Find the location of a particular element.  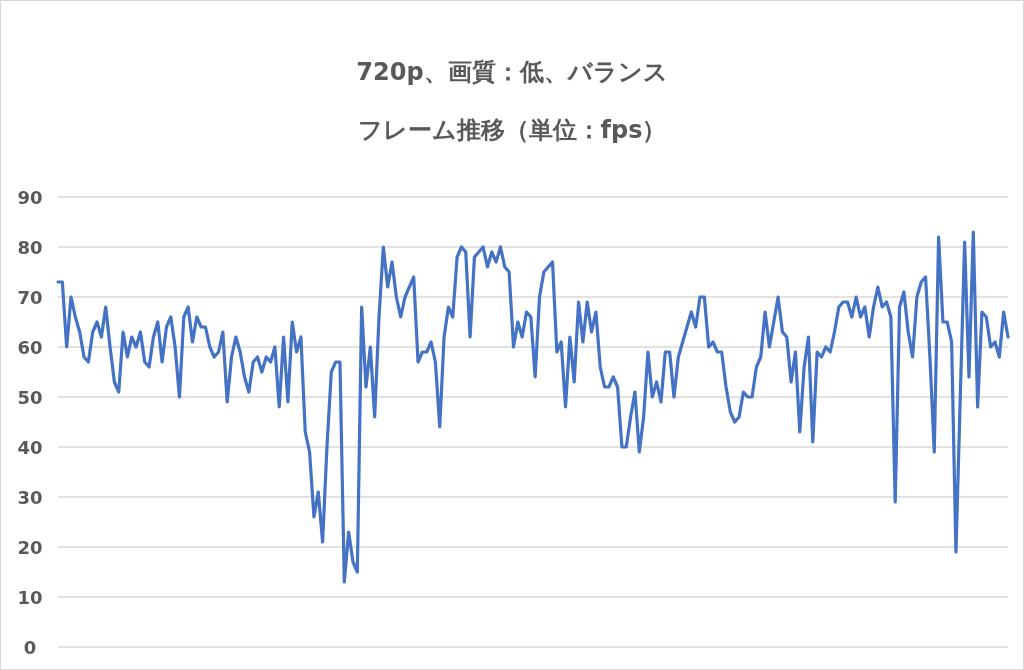

subtitle: フレーム推移（単位：fps） is located at coordinates (512, 130).